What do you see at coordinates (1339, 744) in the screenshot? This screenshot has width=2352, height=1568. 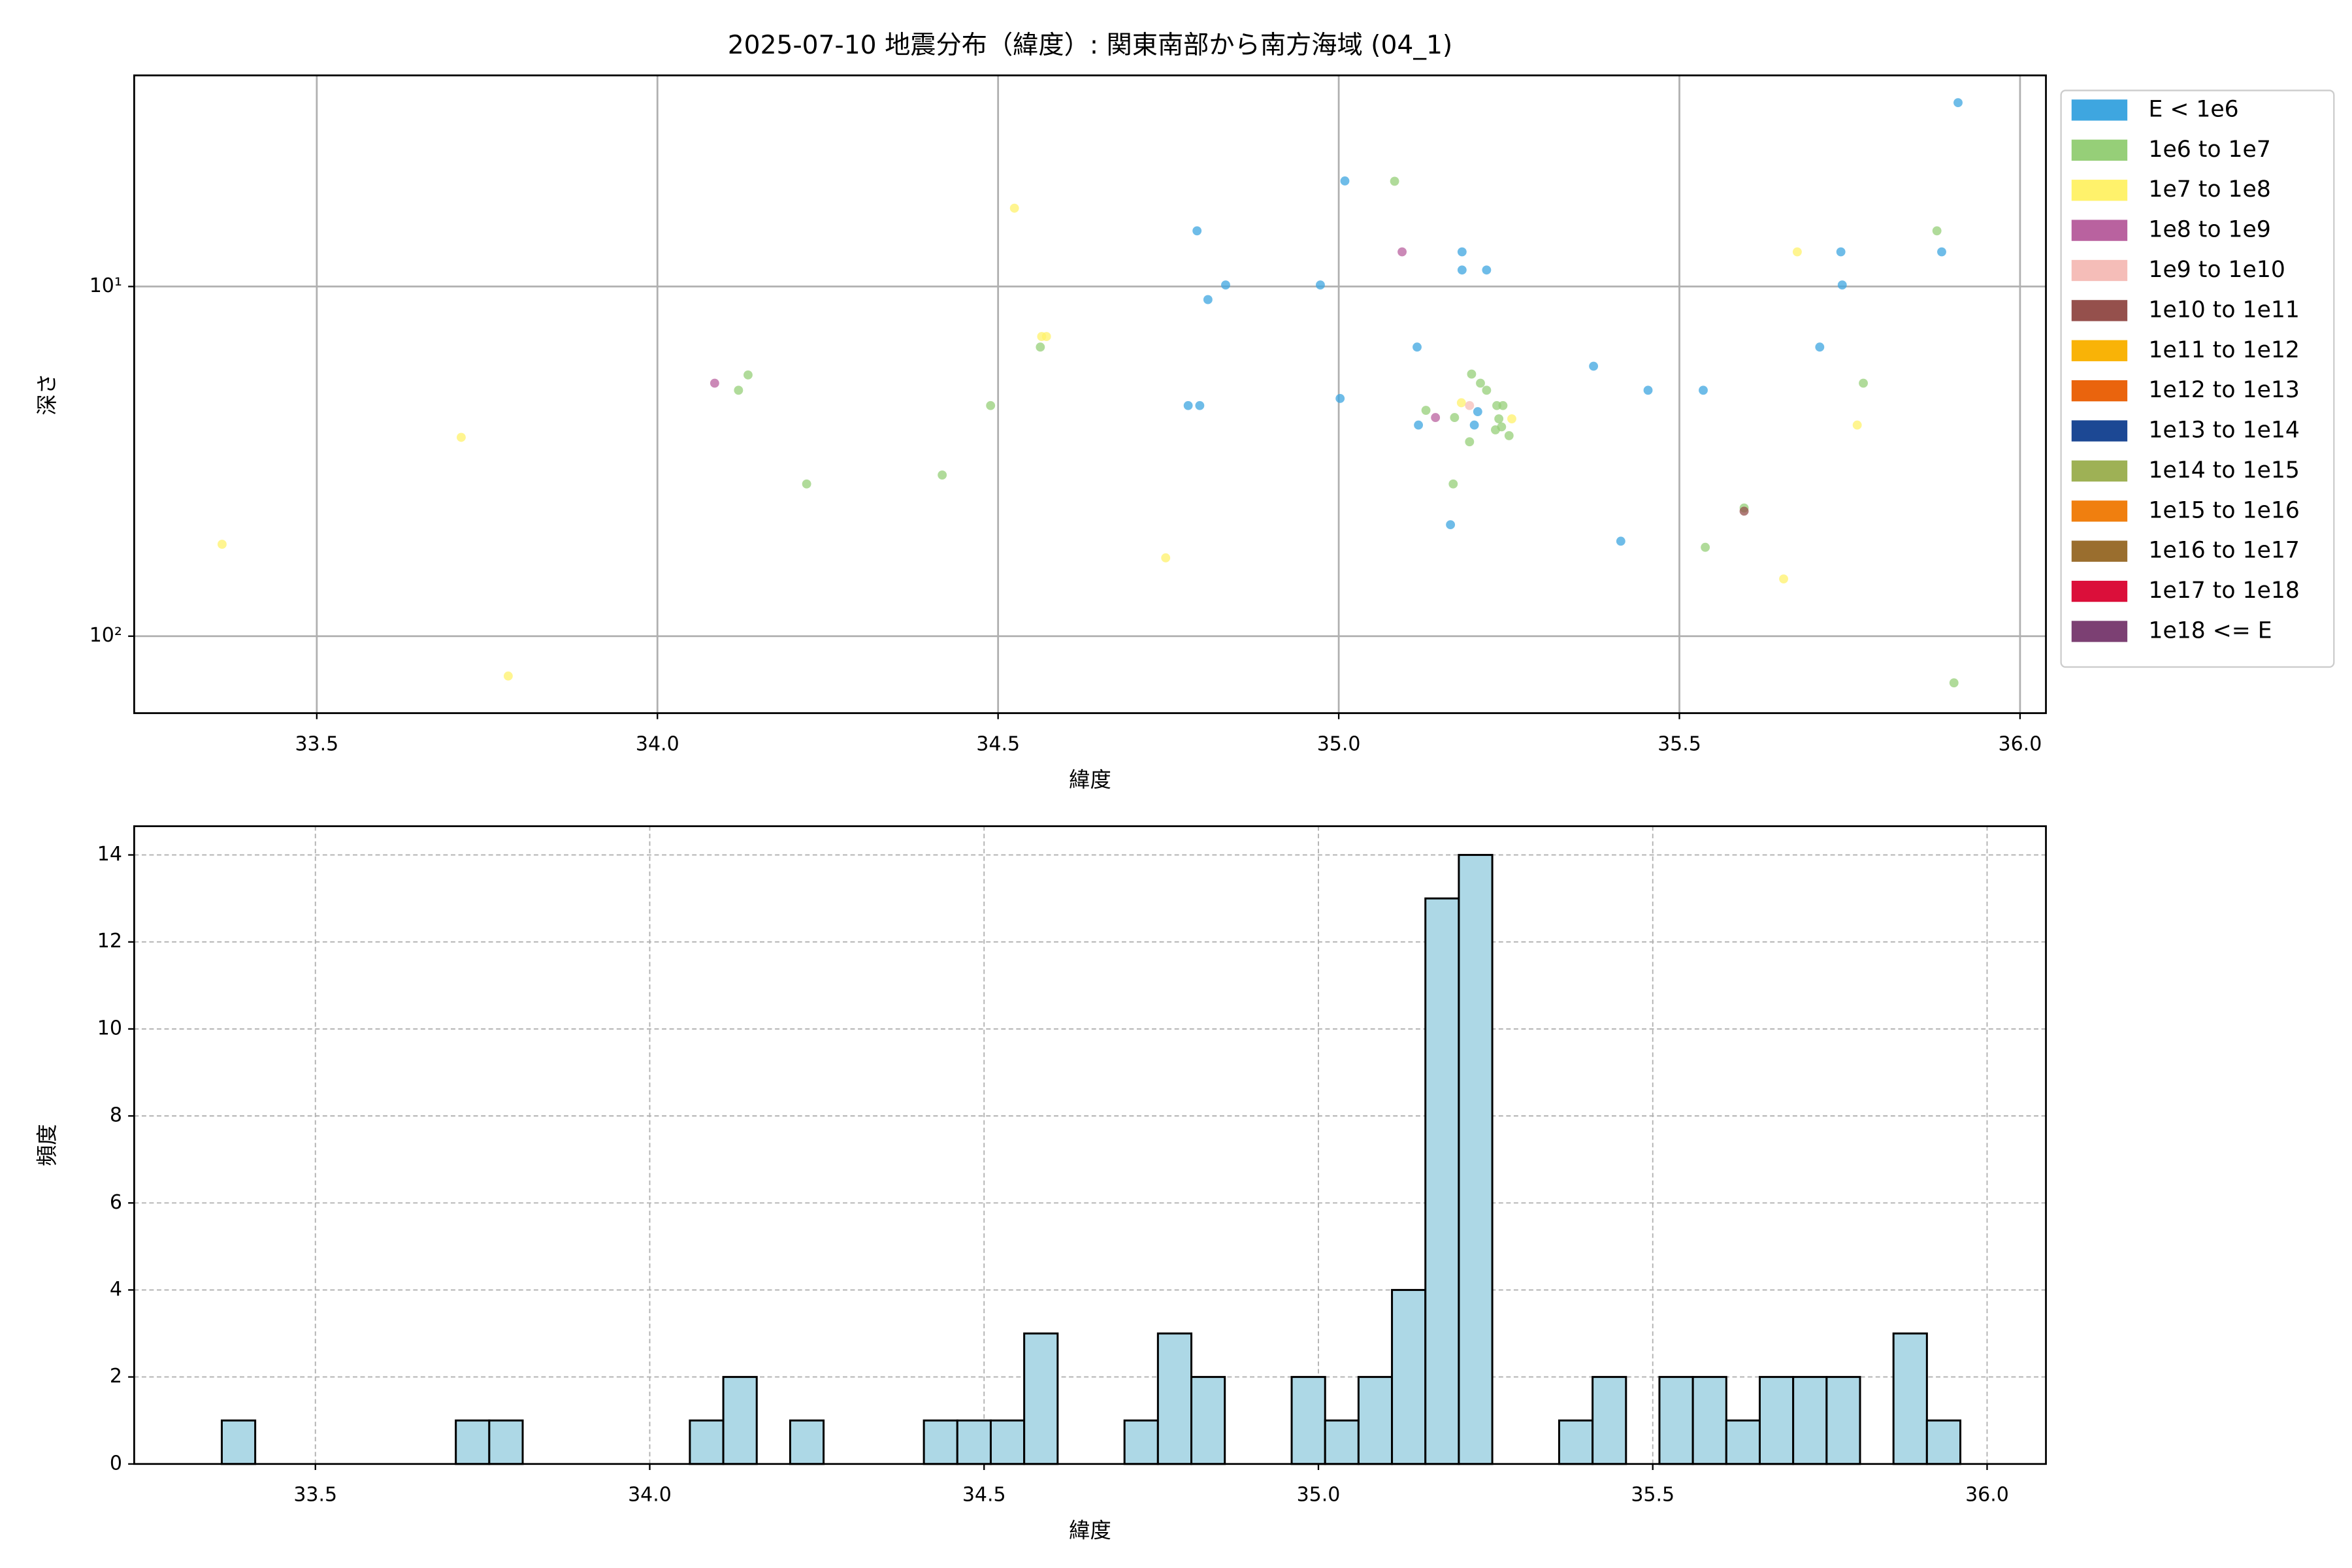 I see `x-tick-label: 35.0` at bounding box center [1339, 744].